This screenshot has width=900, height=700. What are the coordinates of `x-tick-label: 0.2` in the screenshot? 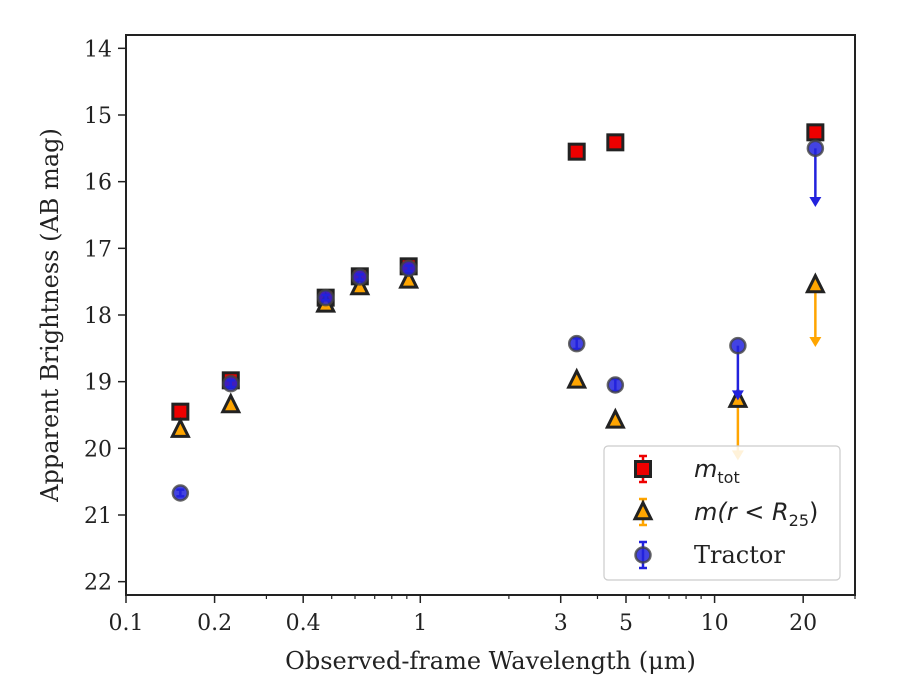 It's located at (214, 623).